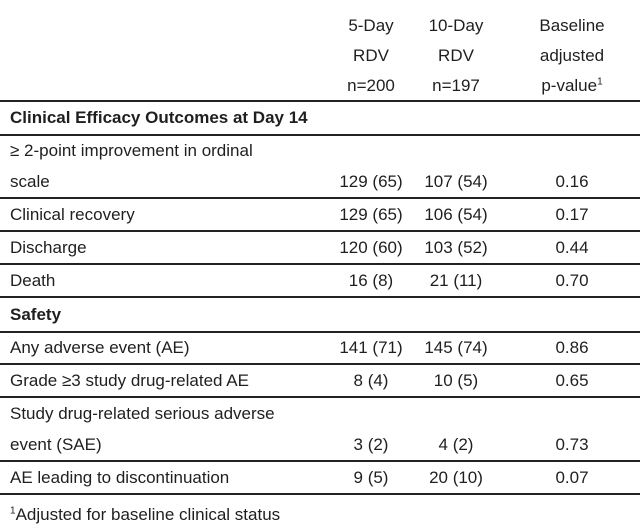 Image resolution: width=640 pixels, height=530 pixels. What do you see at coordinates (456, 477) in the screenshot?
I see `value-10day: 20 (10)` at bounding box center [456, 477].